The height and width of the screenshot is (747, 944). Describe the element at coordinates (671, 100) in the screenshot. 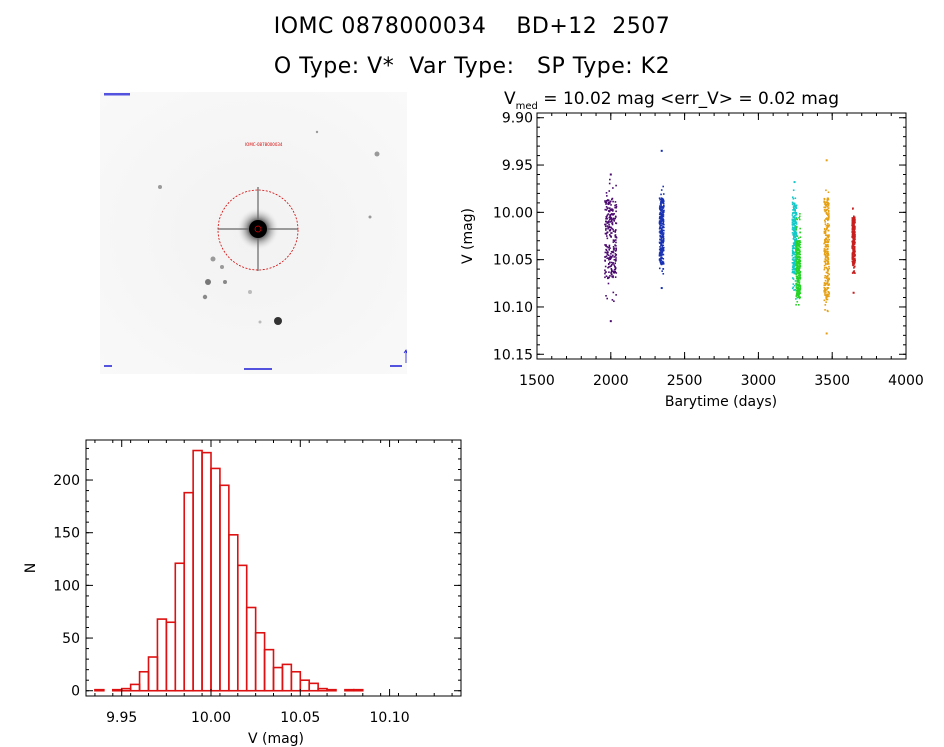

I see `light-curve-title: Vmed = 10.02 mag <err_V> = 0.02 mag` at that location.